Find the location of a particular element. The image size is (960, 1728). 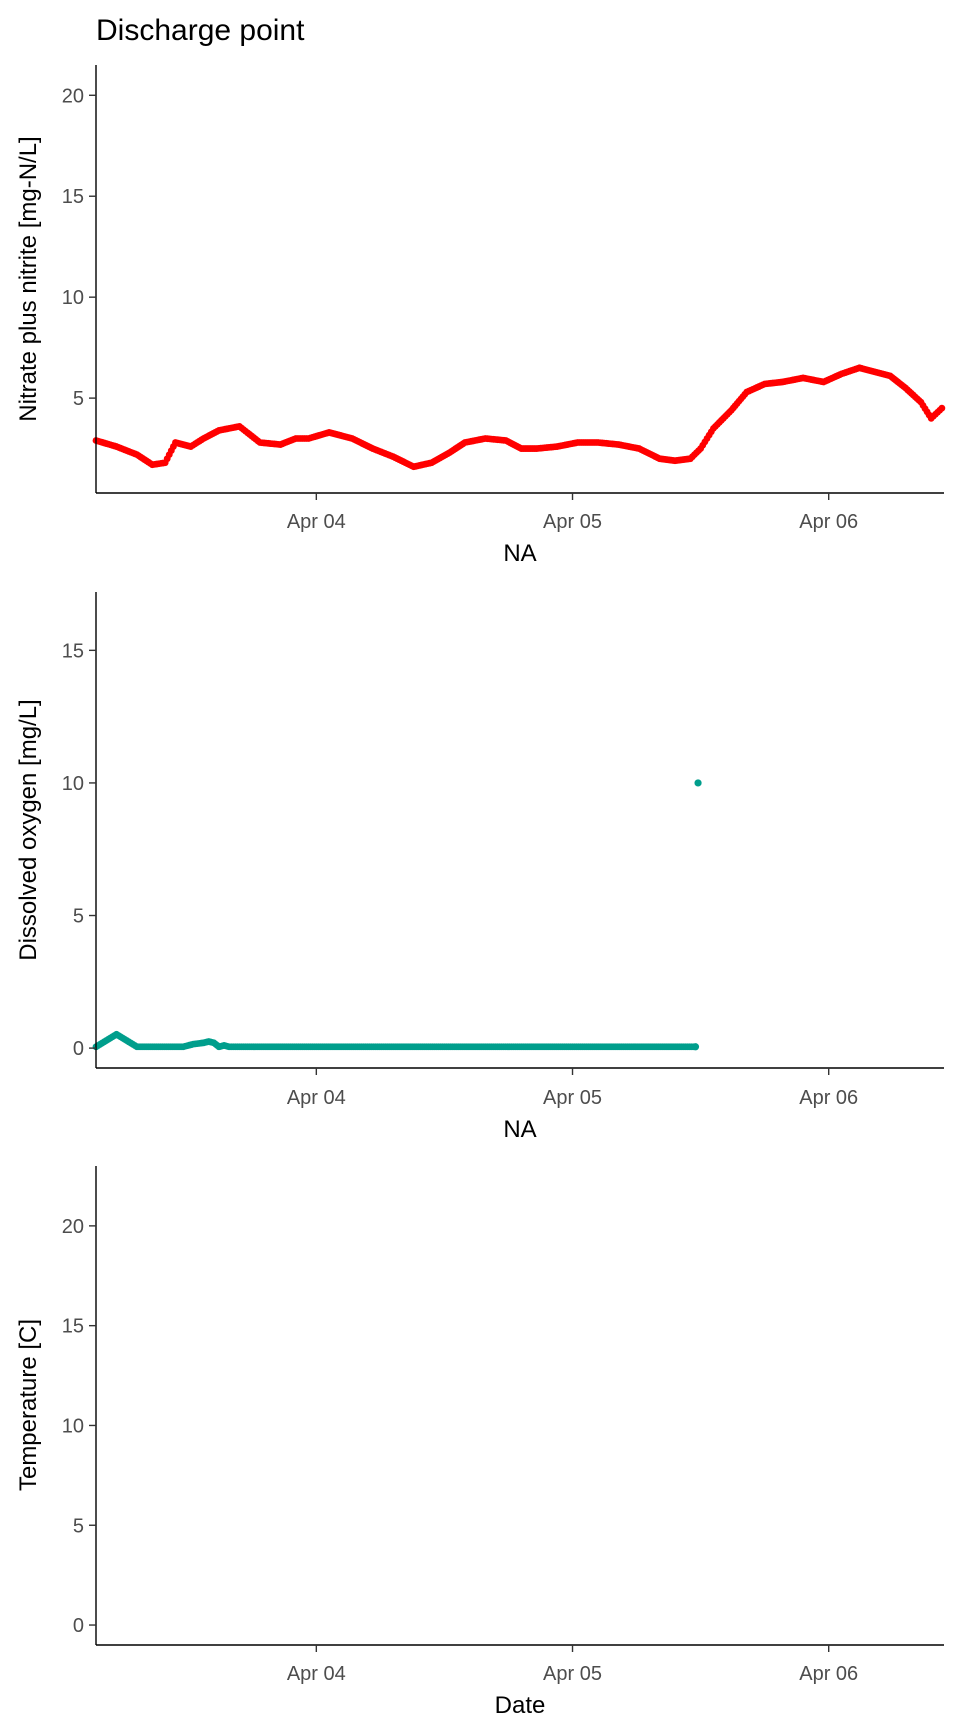

y-axis-title: Dissolved oxygen [mg/L] is located at coordinates (28, 829).